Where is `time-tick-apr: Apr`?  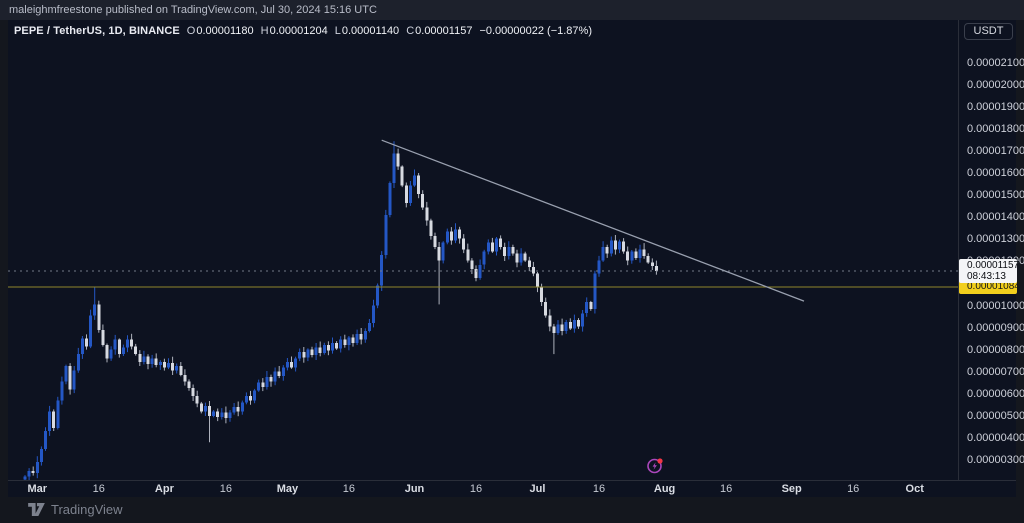 time-tick-apr: Apr is located at coordinates (164, 489).